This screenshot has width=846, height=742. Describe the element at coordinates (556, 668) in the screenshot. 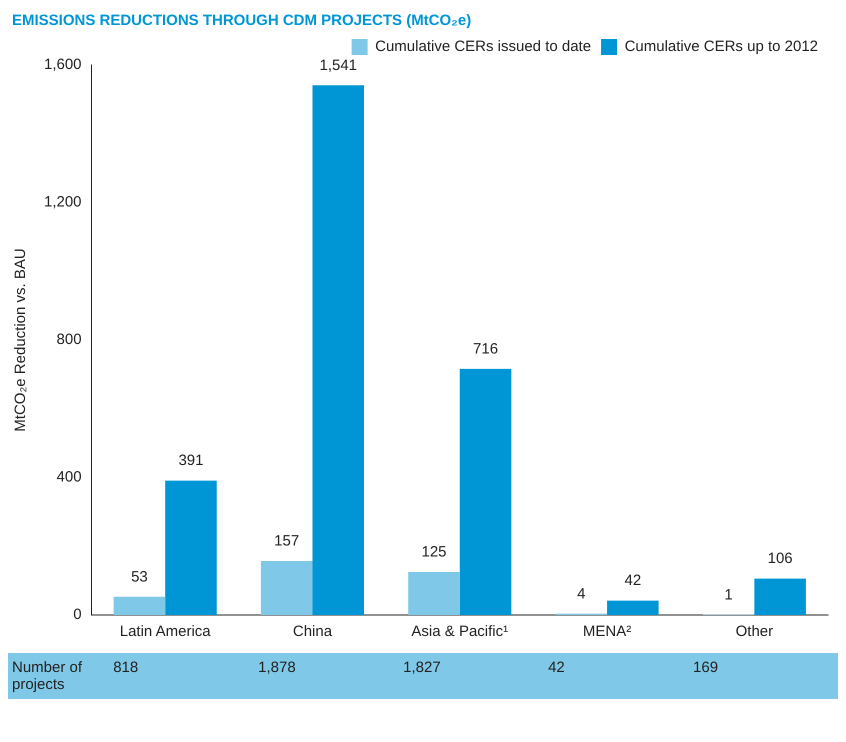

I see `text: 42` at that location.